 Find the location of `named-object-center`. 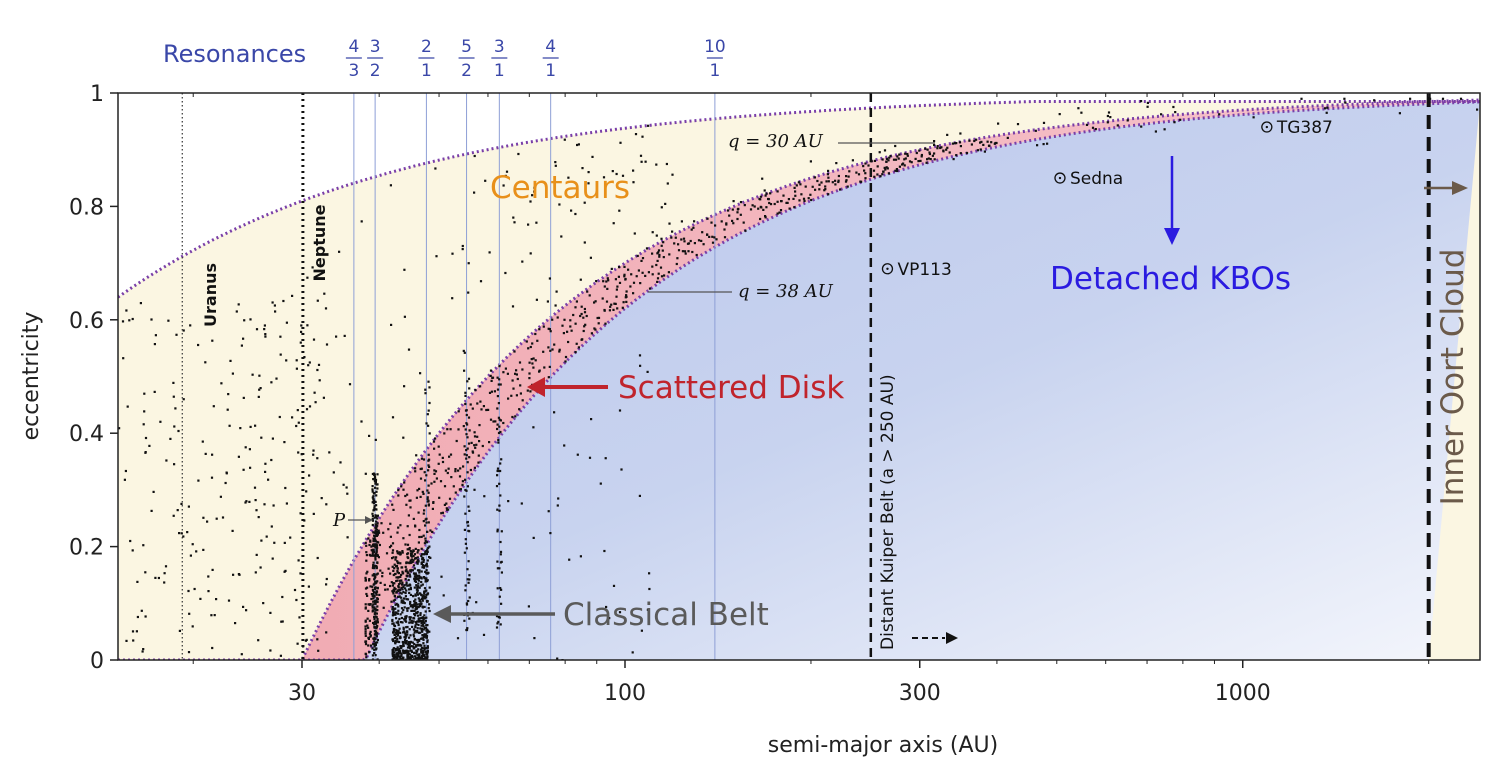

named-object-center is located at coordinates (887, 268).